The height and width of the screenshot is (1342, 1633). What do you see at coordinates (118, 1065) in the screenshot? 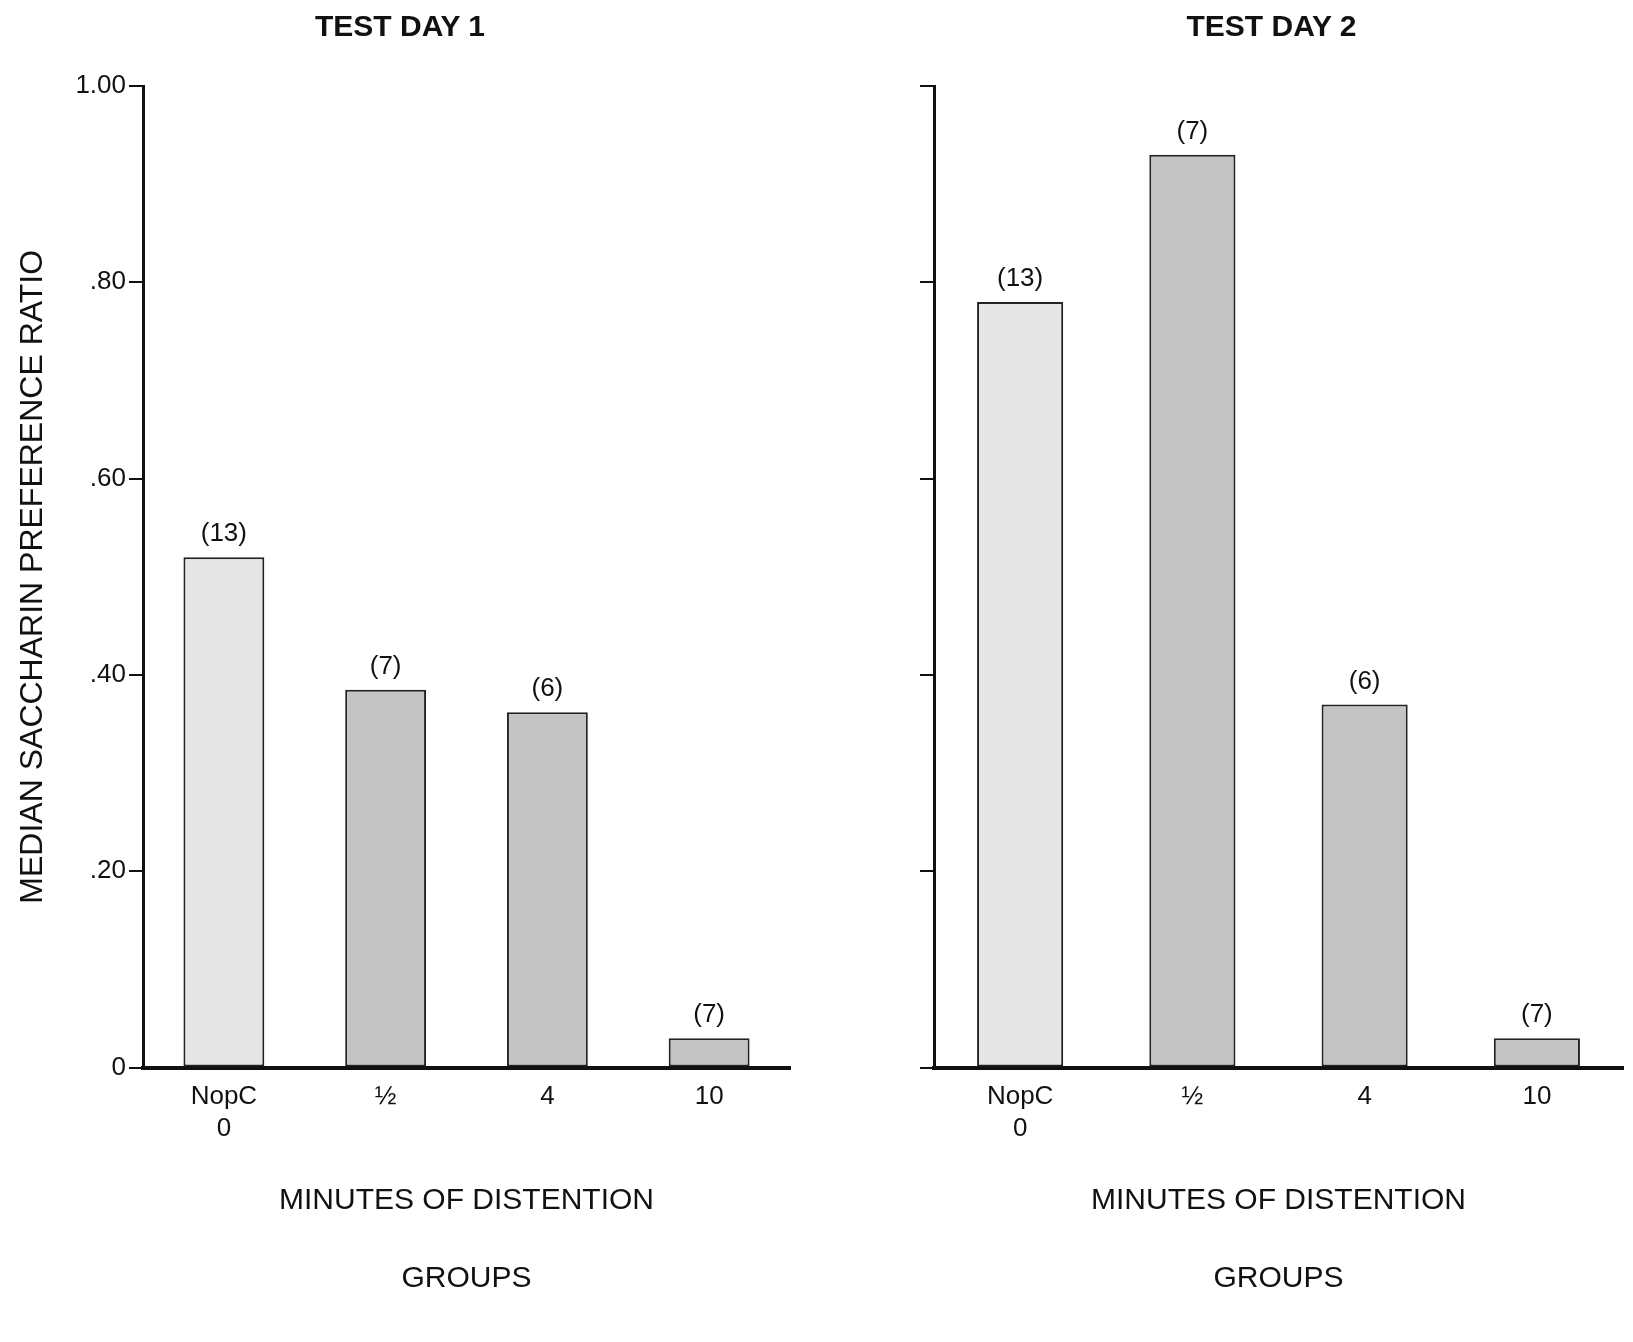
I see `y-tick-label: 0` at bounding box center [118, 1065].